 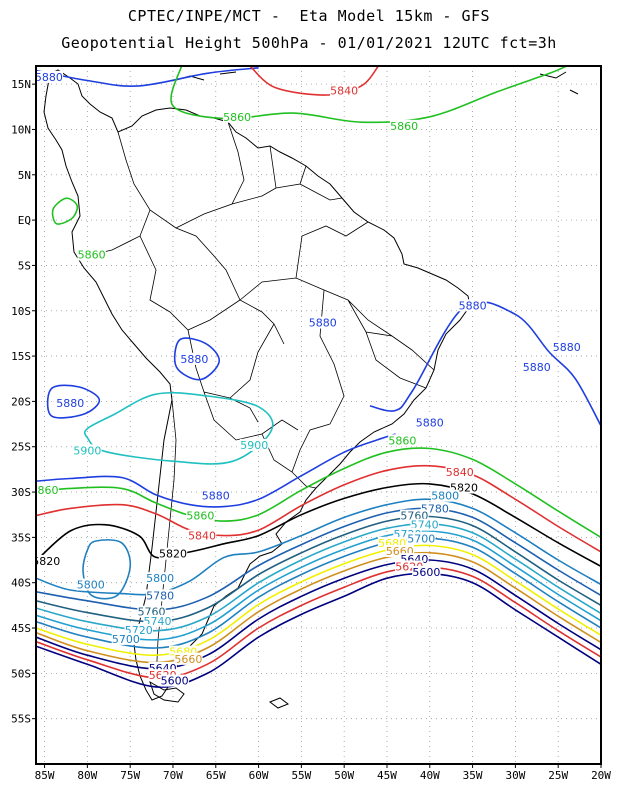 I want to click on lon-tick-label: 30W, so click(x=515, y=775).